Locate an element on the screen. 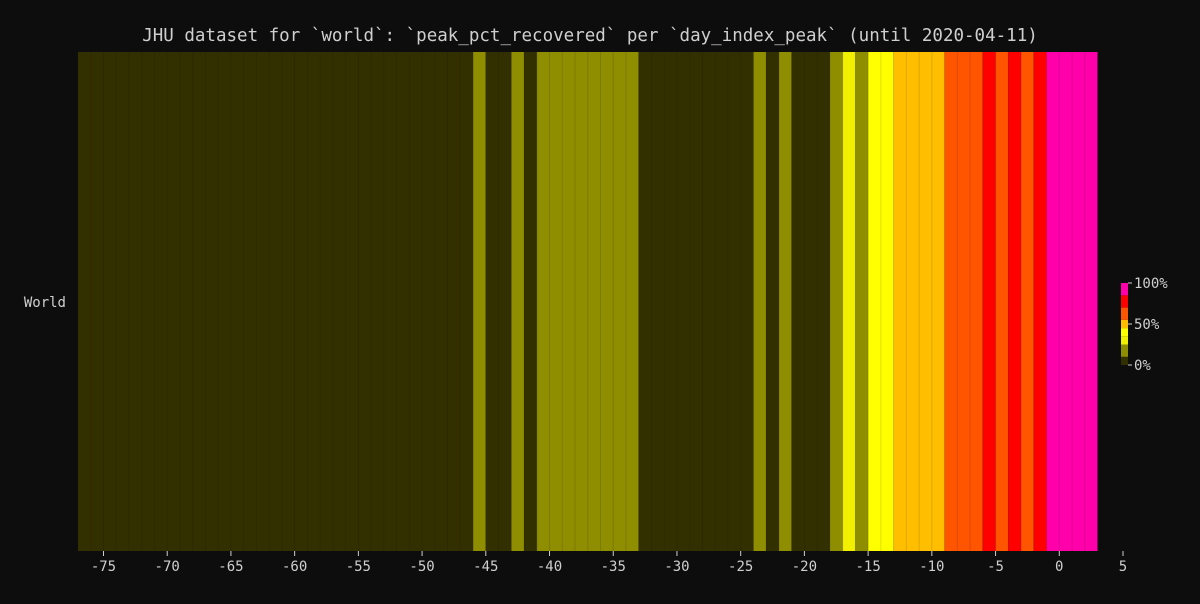 The height and width of the screenshot is (604, 1200). x-tick-label: -35 is located at coordinates (613, 567).